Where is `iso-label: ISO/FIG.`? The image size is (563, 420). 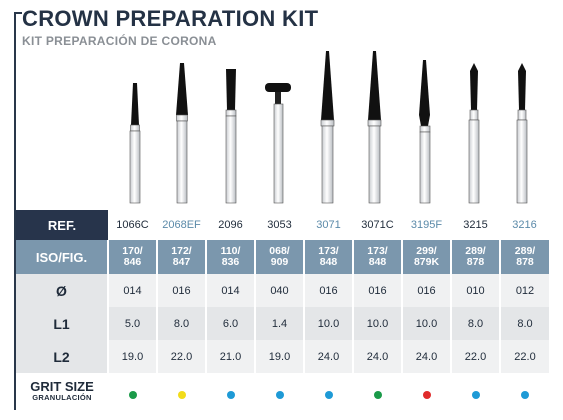 iso-label: ISO/FIG. is located at coordinates (62, 257).